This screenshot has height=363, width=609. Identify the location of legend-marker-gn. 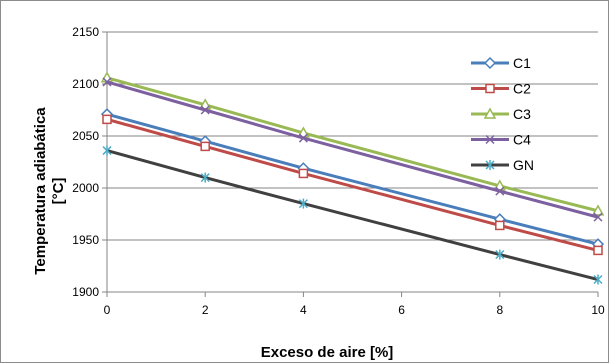
(490, 165).